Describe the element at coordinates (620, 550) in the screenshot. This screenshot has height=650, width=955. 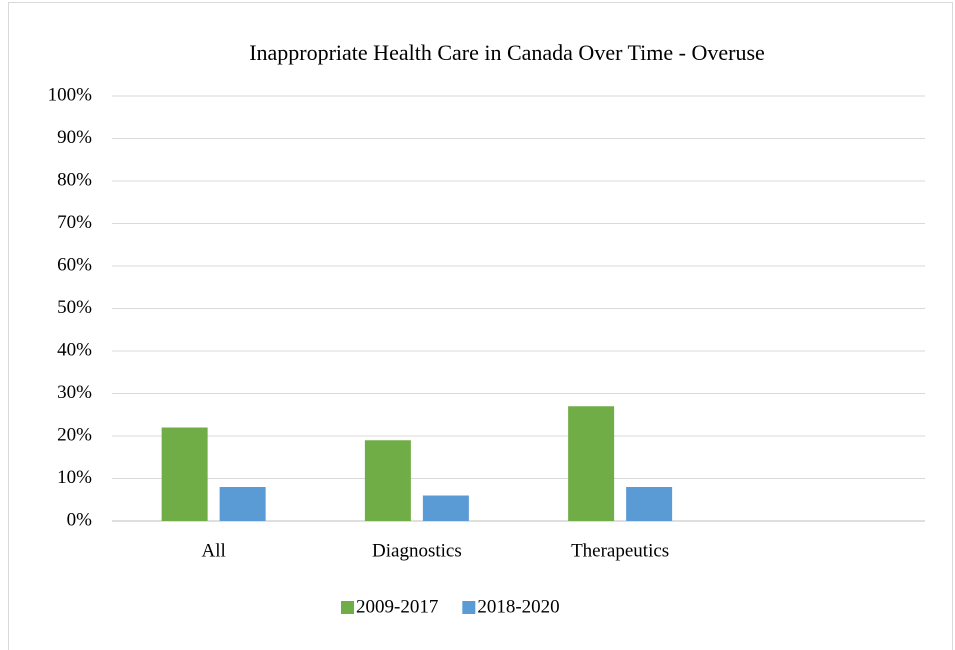
I see `x-tick-label: Therapeutics` at that location.